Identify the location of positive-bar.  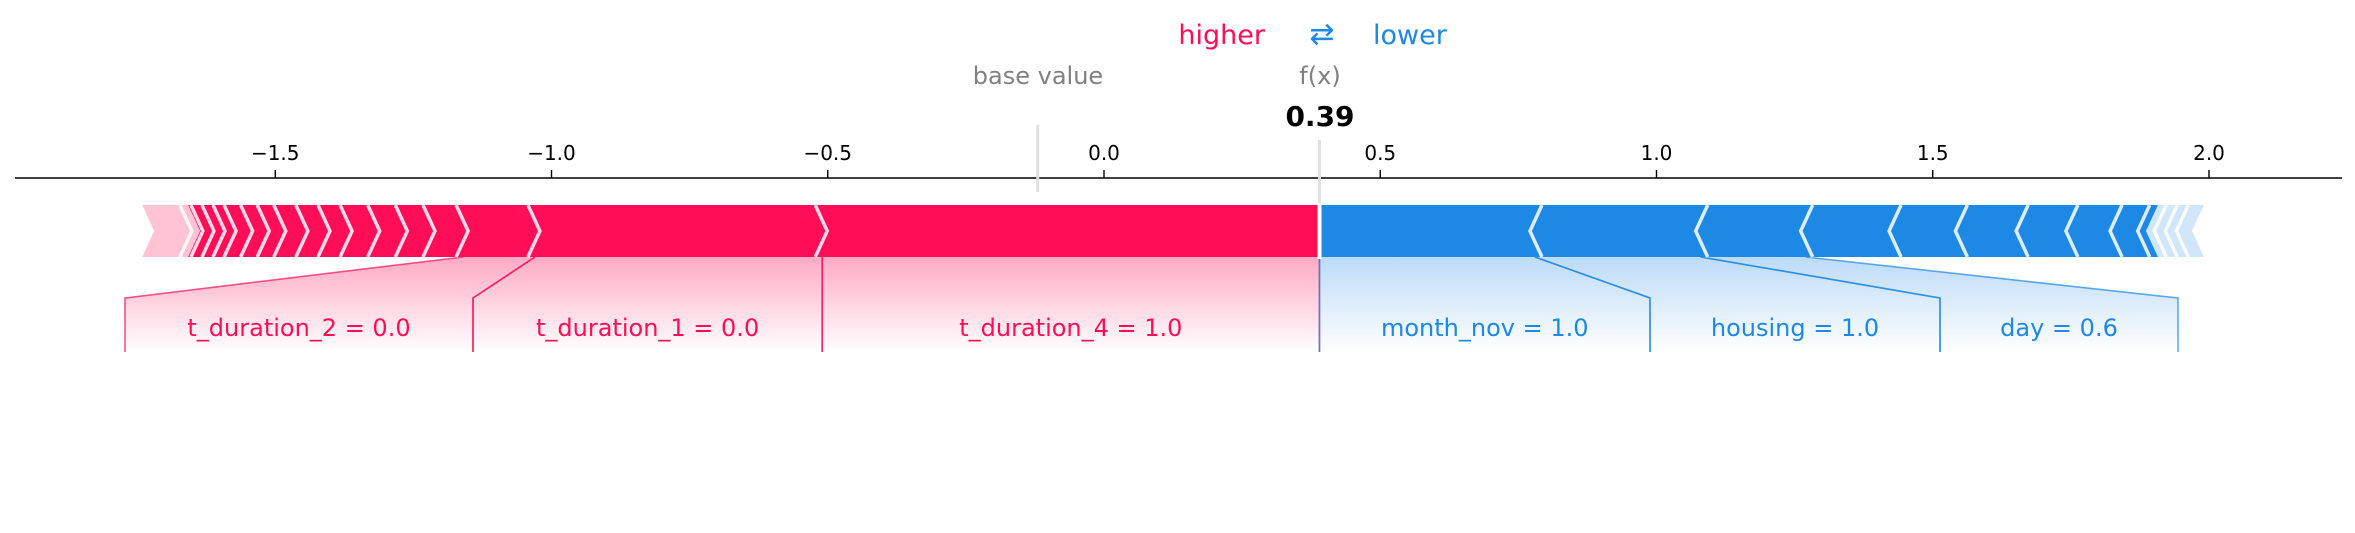
(734, 231).